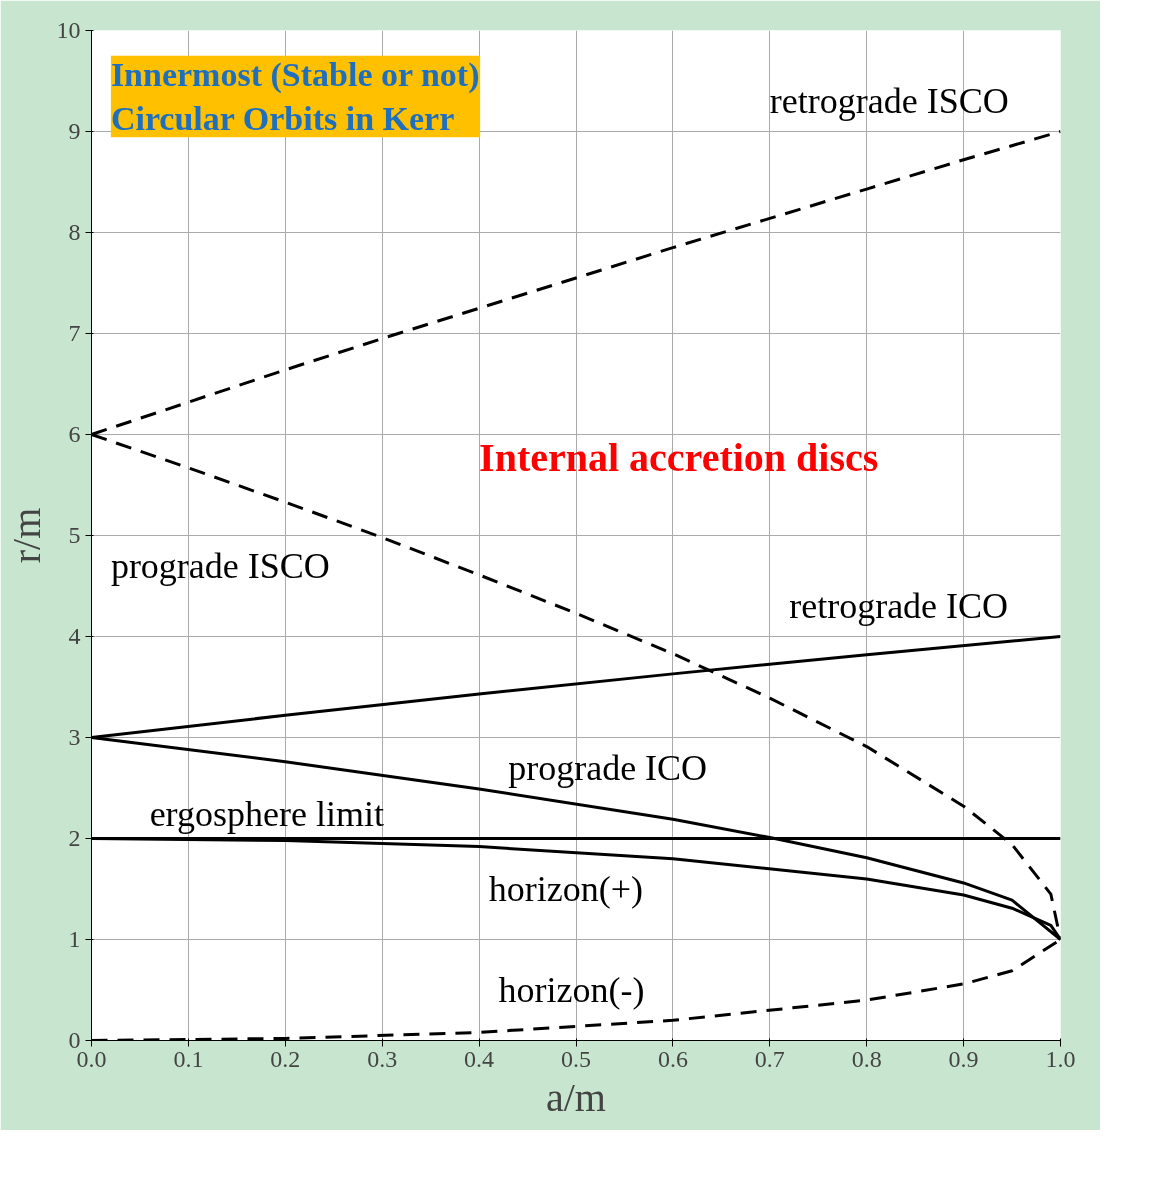 The image size is (1156, 1183). I want to click on x-tick-label: 0.4, so click(479, 1058).